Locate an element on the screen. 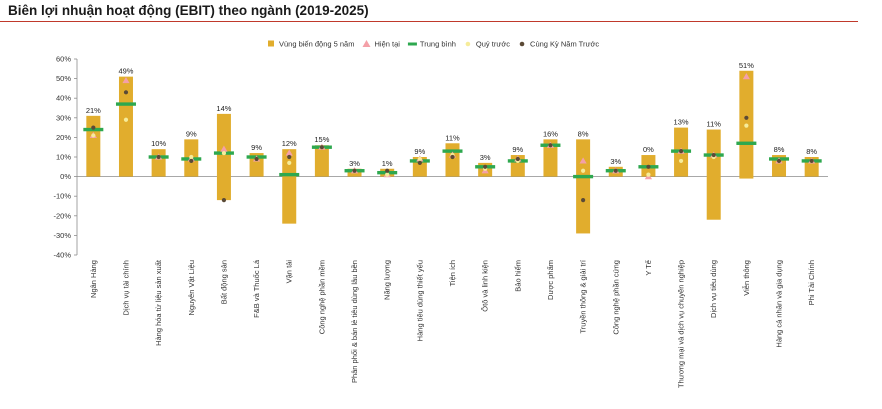 Image resolution: width=882 pixels, height=409 pixels. data-label: 21% is located at coordinates (93, 110).